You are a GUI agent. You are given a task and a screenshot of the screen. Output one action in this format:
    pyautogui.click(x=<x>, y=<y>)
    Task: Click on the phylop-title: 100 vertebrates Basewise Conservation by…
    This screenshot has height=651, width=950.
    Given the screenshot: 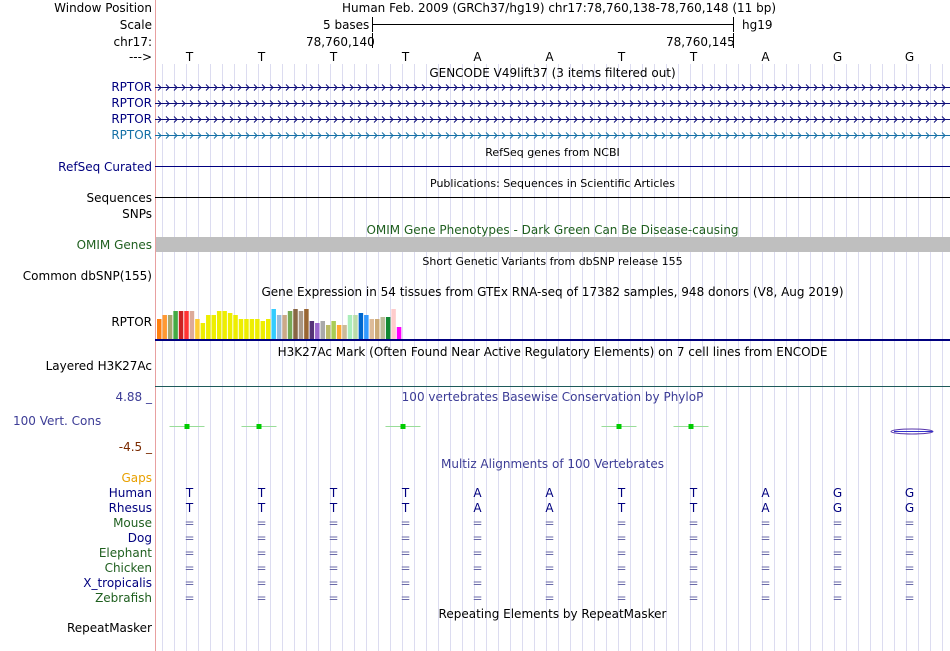 What is the action you would take?
    pyautogui.click(x=552, y=397)
    